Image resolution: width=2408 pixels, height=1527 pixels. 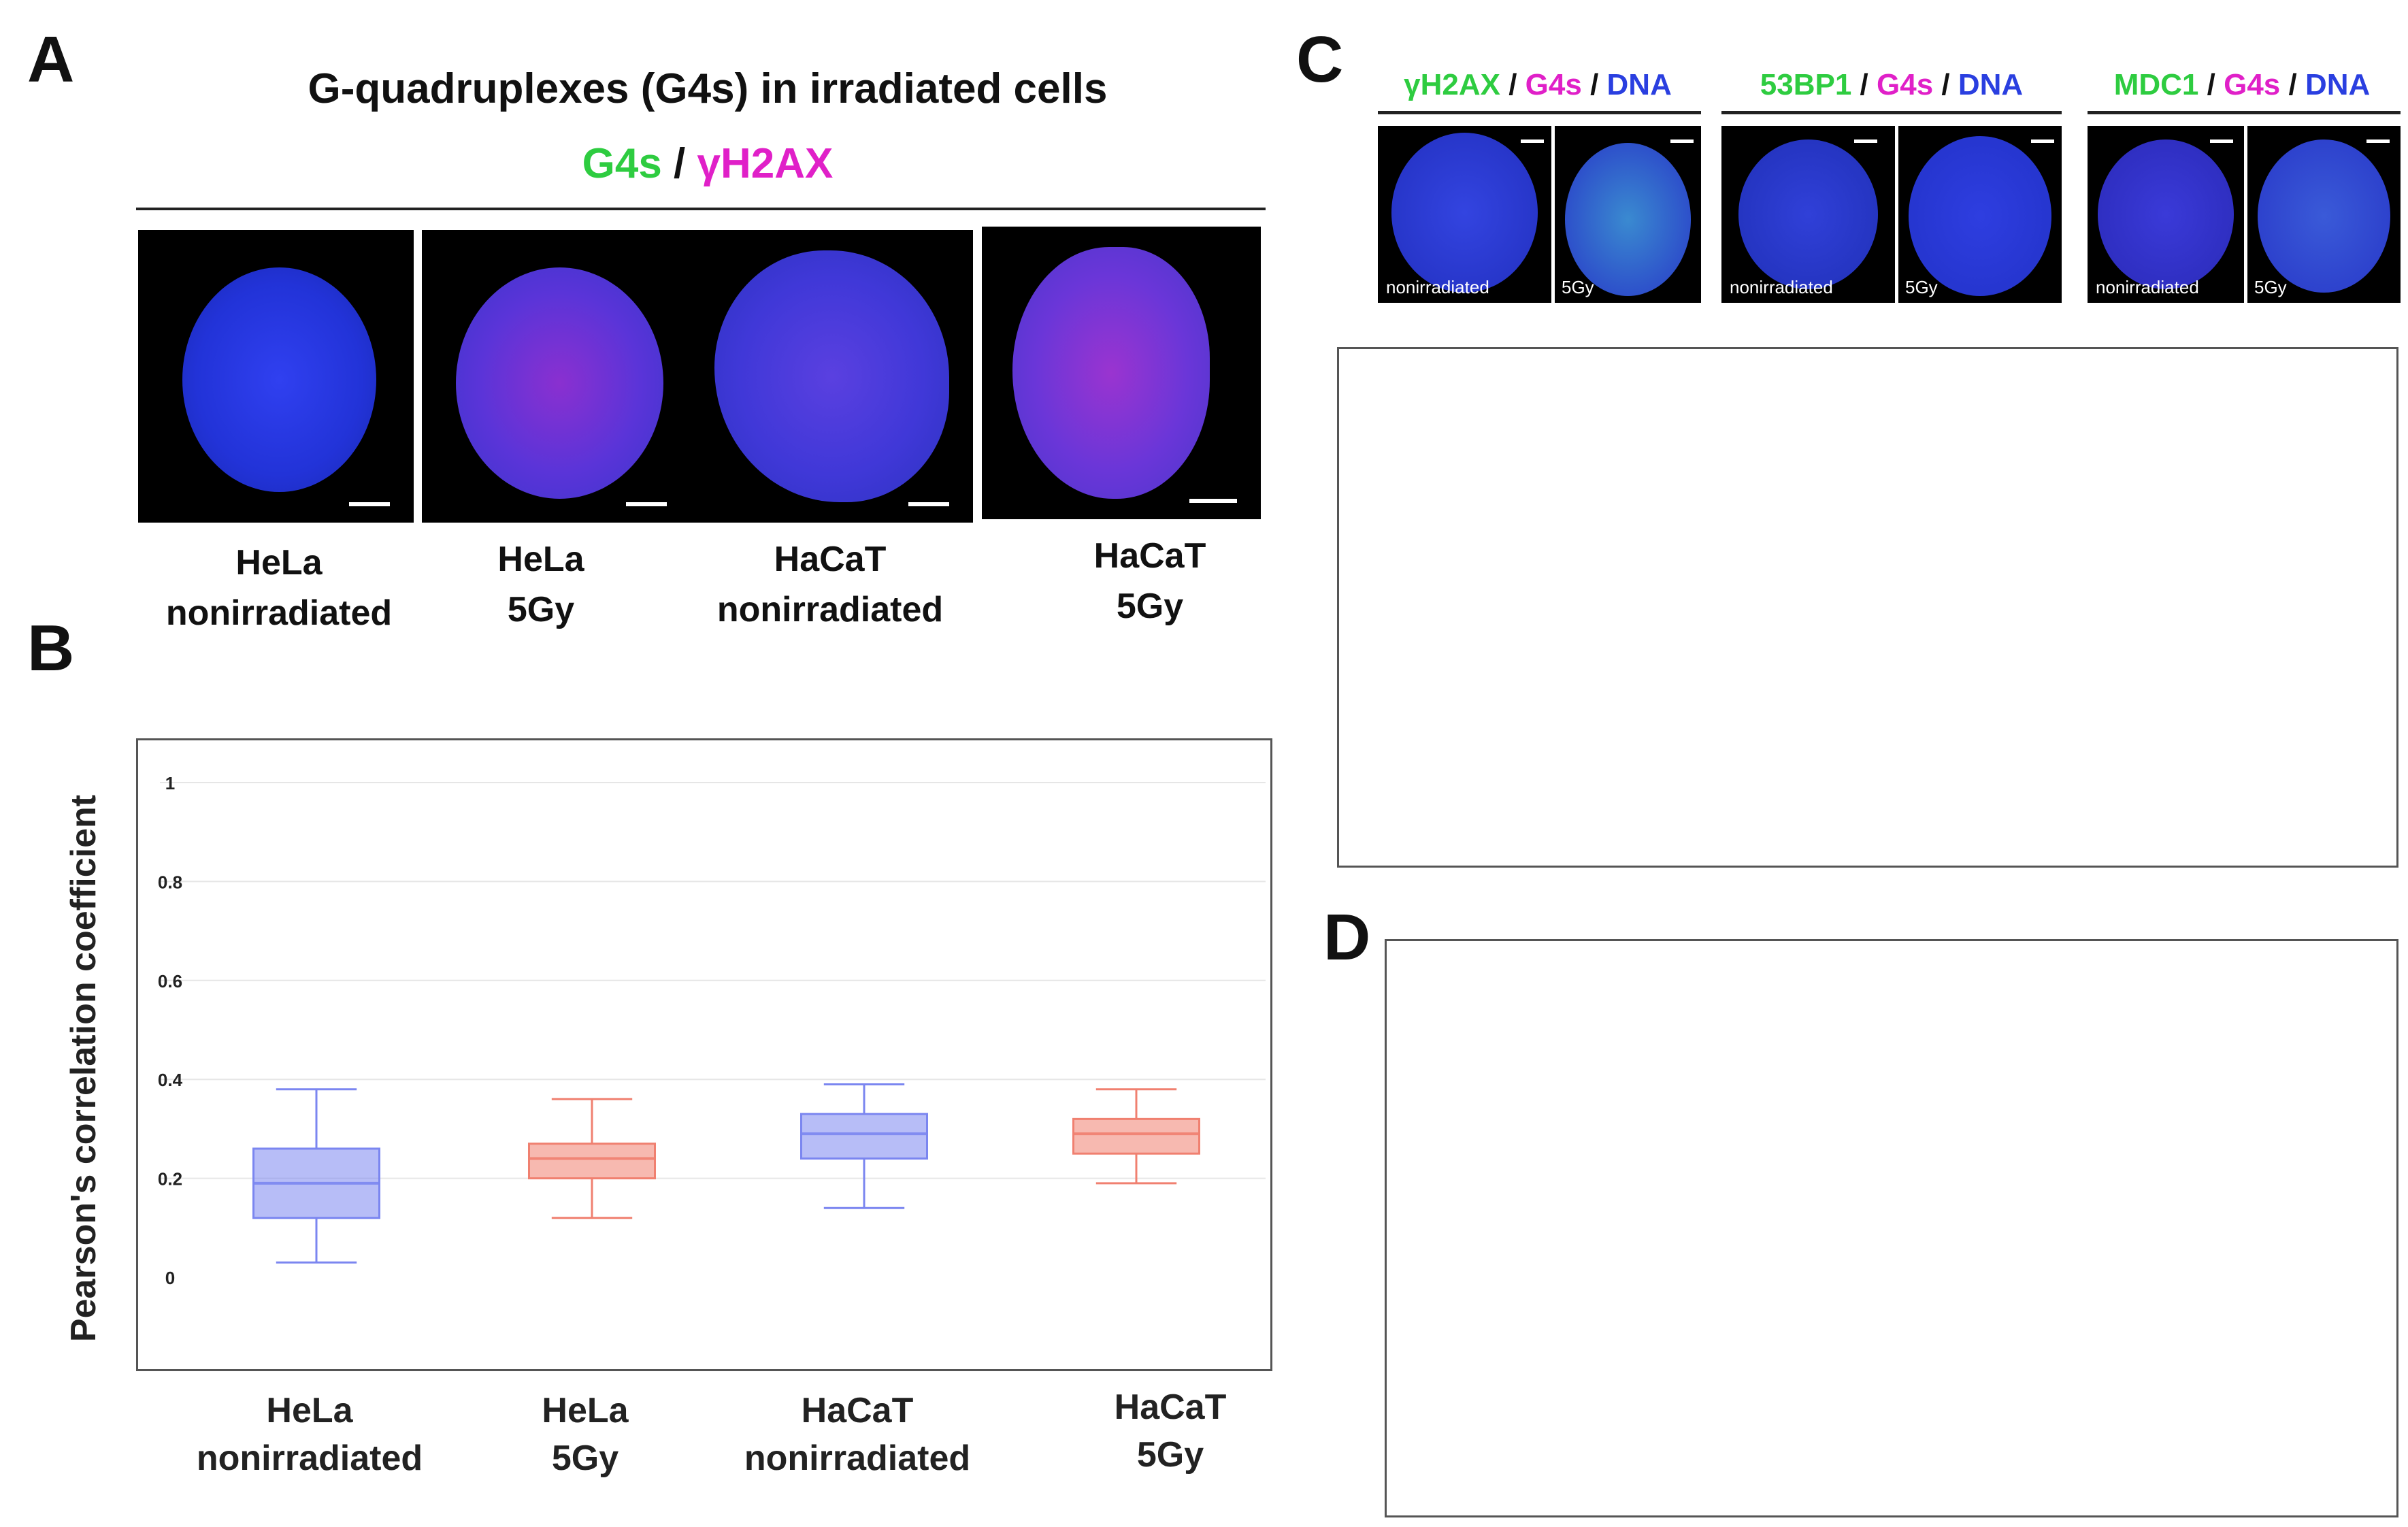 What do you see at coordinates (51, 649) in the screenshot?
I see `panel-b-letter: B` at bounding box center [51, 649].